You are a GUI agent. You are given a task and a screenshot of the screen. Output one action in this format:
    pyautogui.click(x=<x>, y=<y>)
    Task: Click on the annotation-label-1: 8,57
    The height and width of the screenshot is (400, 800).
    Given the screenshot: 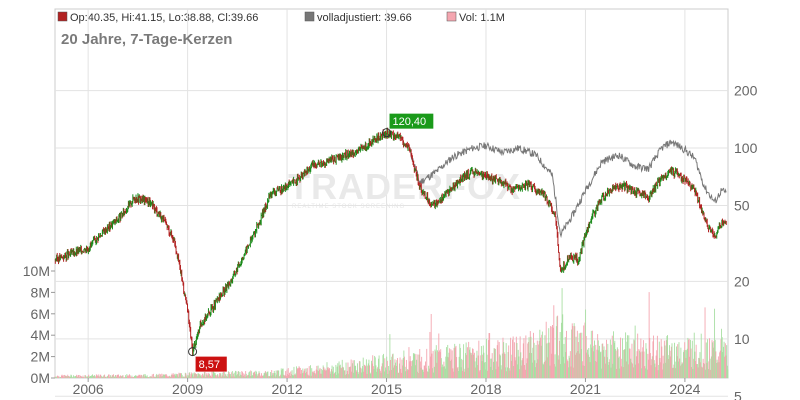 What is the action you would take?
    pyautogui.click(x=209, y=365)
    